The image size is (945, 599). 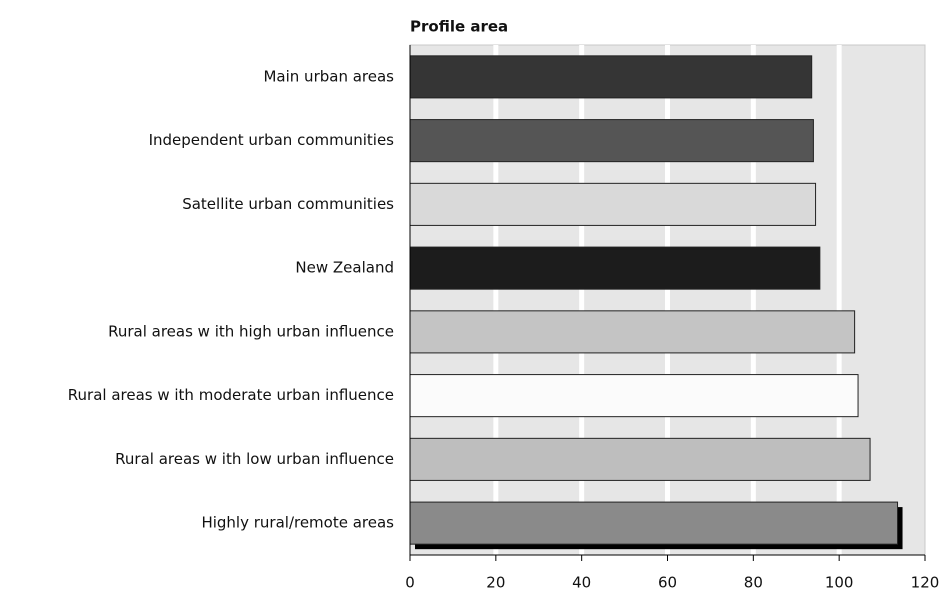 I want to click on y-tick-label: Main urban areas, so click(x=328, y=76).